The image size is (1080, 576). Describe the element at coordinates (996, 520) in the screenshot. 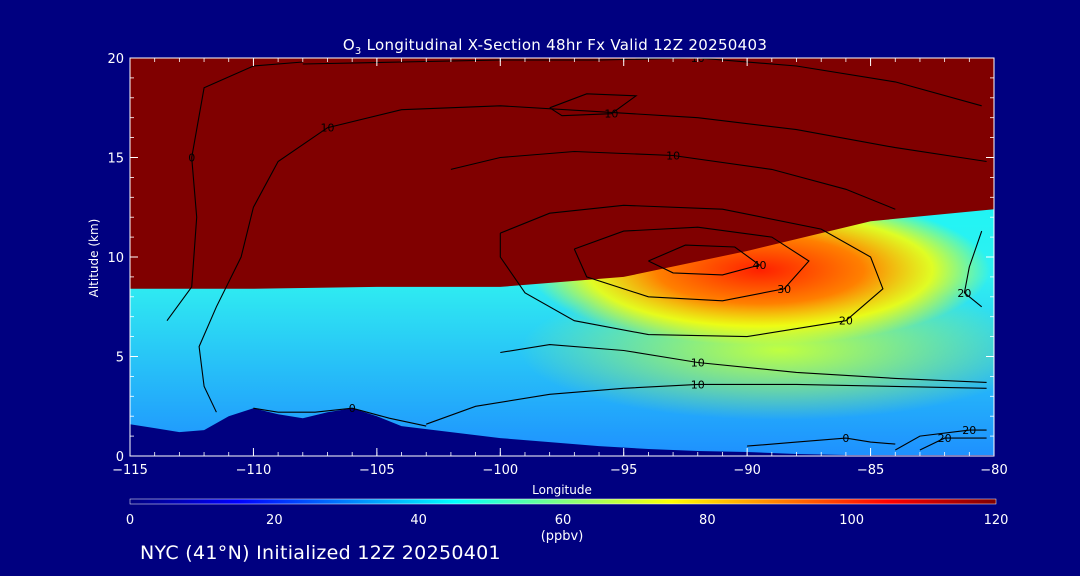

I see `colorbar-tick-label: 120` at that location.